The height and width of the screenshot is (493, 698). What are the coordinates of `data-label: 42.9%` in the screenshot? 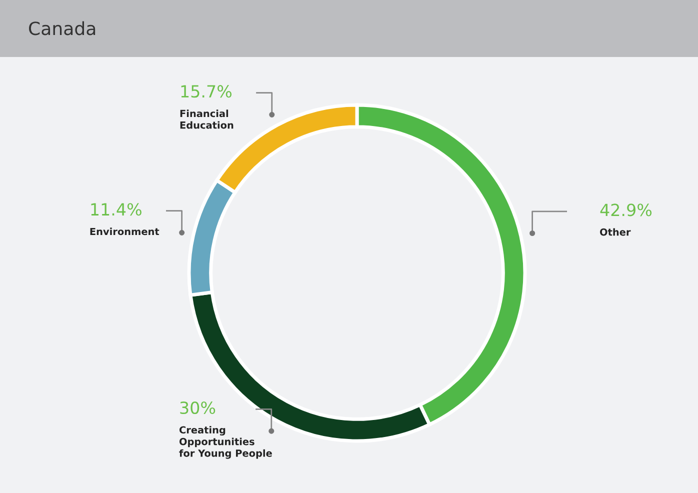 It's located at (626, 210).